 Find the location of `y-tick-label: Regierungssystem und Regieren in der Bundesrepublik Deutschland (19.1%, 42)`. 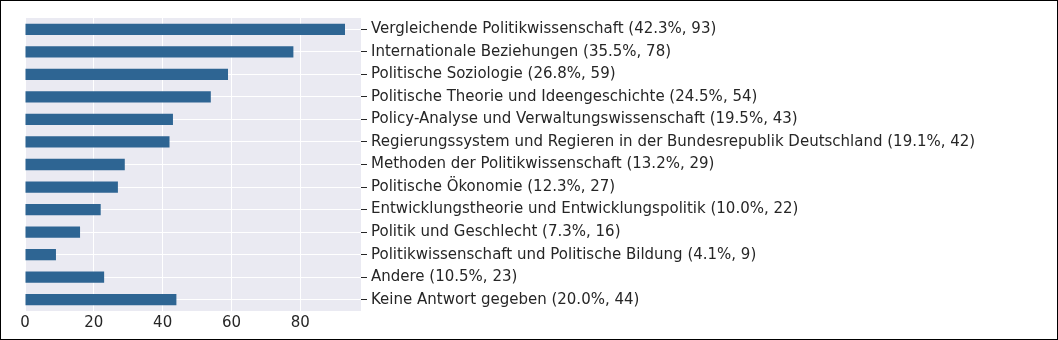

y-tick-label: Regierungssystem und Regieren in der Bundesrepublik Deutschland (19.1%, 42) is located at coordinates (673, 140).